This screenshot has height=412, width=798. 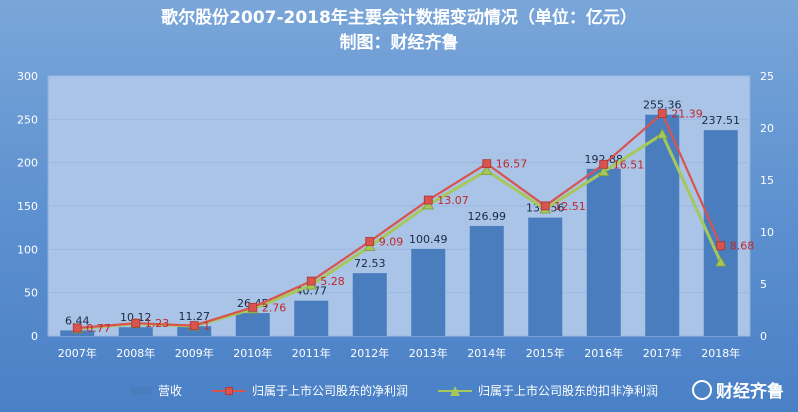 I want to click on net-profit-data-label: 1, so click(x=206, y=326).